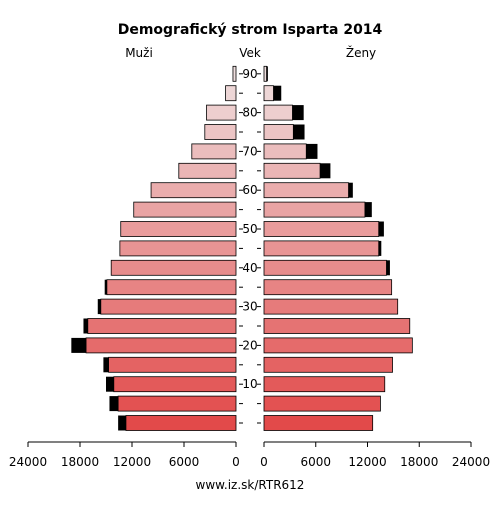 This screenshot has width=500, height=505. What do you see at coordinates (28, 462) in the screenshot?
I see `x-tick-label-men: 24000` at bounding box center [28, 462].